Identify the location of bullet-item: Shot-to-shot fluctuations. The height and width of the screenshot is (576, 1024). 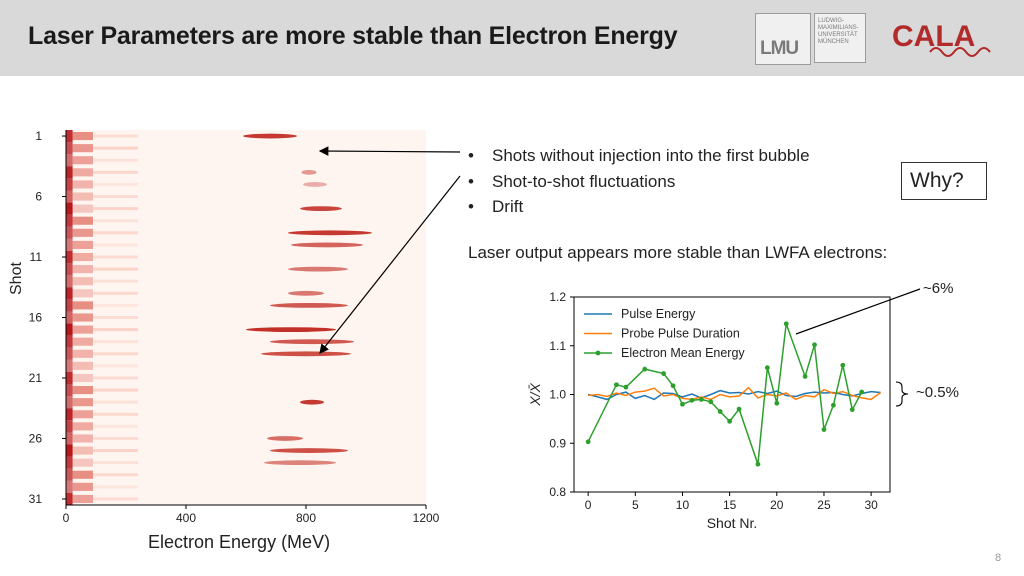
(638, 182).